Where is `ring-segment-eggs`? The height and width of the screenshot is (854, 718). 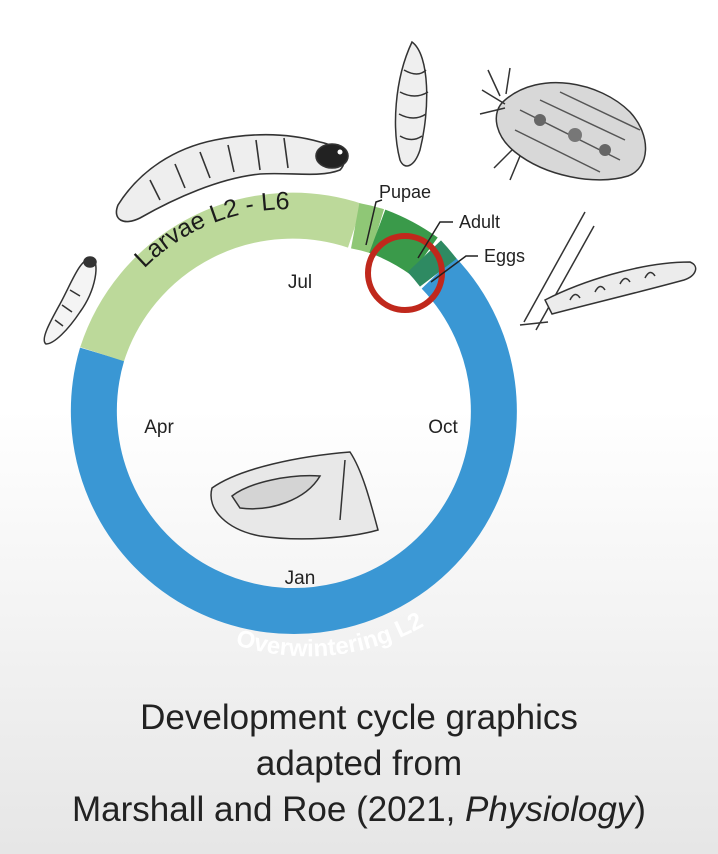
ring-segment-eggs is located at coordinates (432, 263).